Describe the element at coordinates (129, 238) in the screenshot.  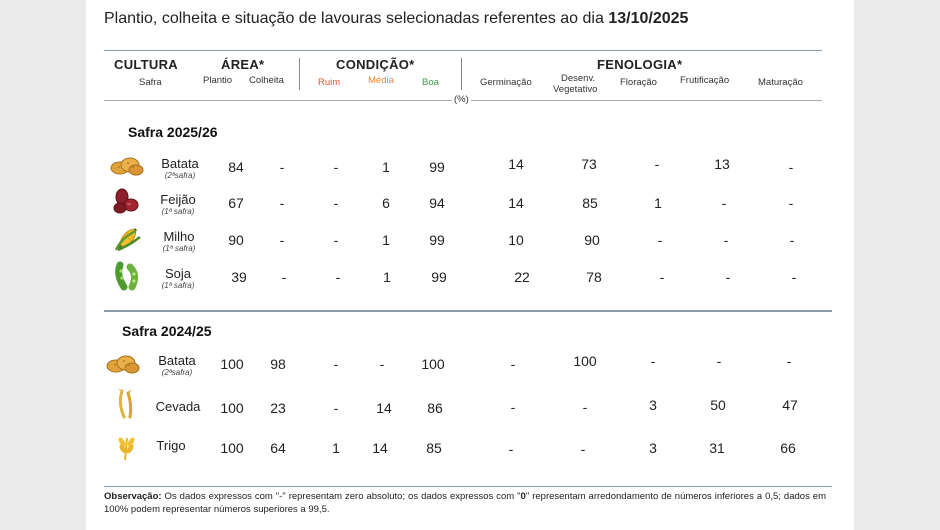
I see `corn-icon` at that location.